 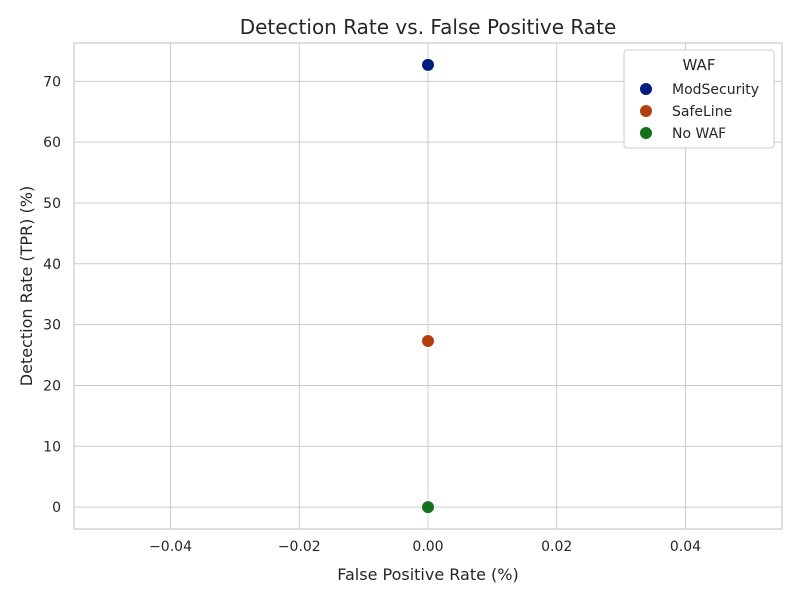 I want to click on legend-box, so click(x=699, y=99).